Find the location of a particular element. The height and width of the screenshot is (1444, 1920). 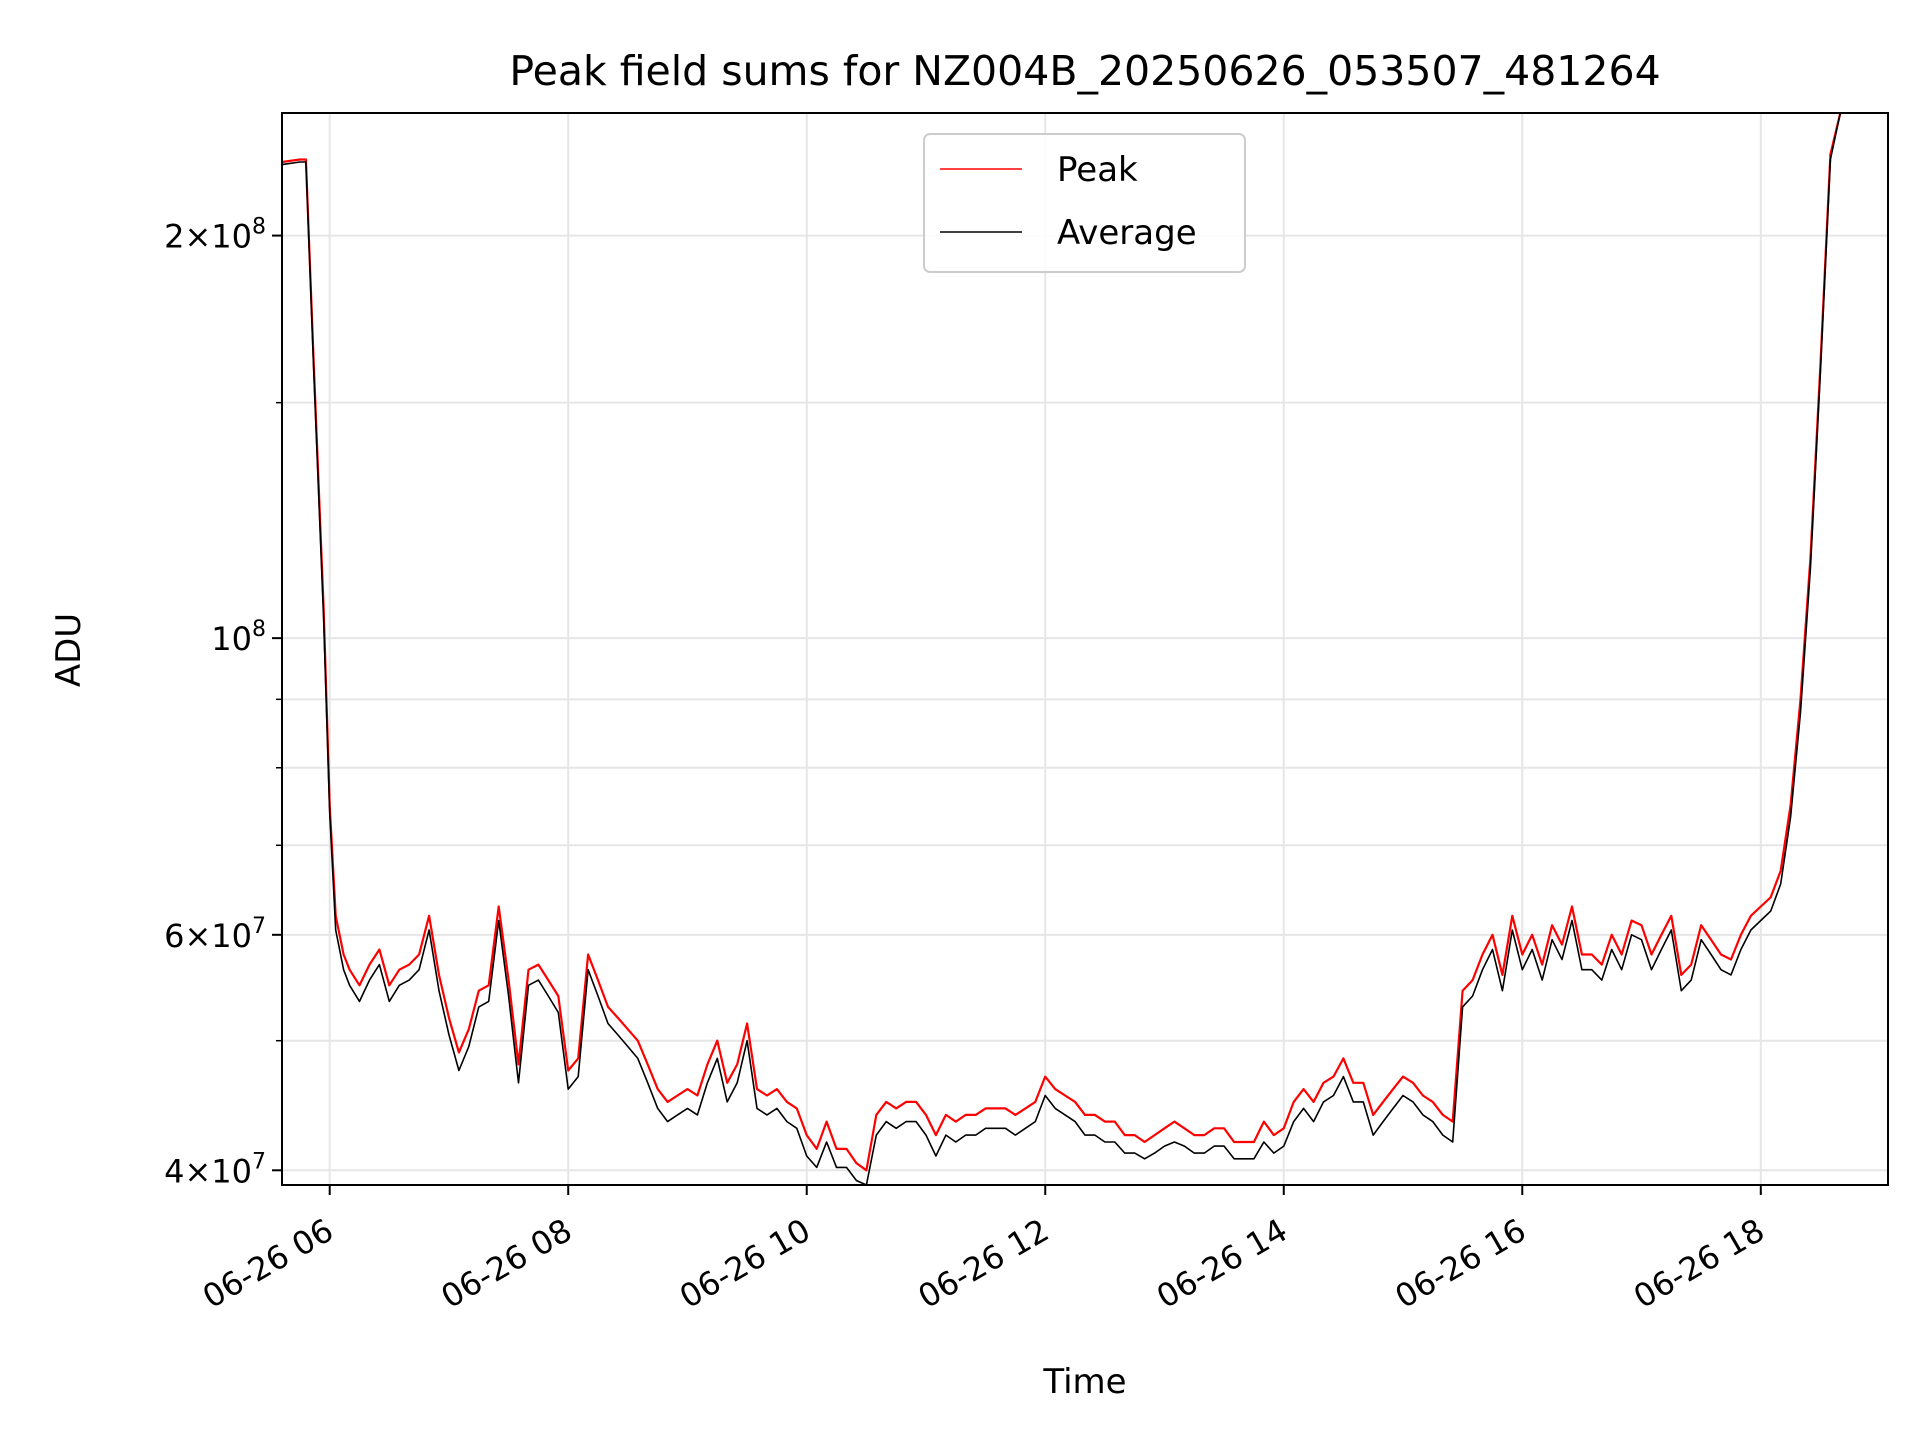

legend-label-average: Average is located at coordinates (1127, 233).